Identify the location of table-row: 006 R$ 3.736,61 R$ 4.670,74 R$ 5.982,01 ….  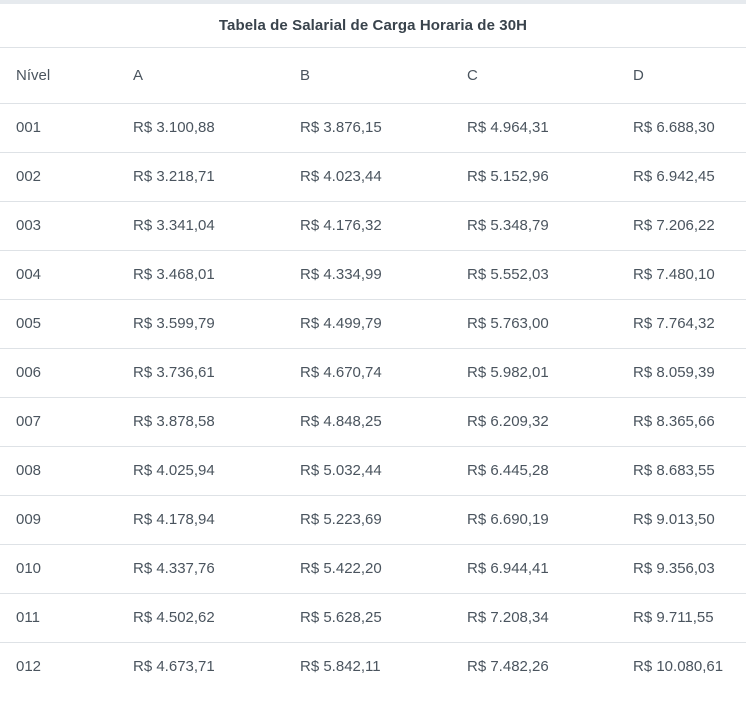
(373, 372).